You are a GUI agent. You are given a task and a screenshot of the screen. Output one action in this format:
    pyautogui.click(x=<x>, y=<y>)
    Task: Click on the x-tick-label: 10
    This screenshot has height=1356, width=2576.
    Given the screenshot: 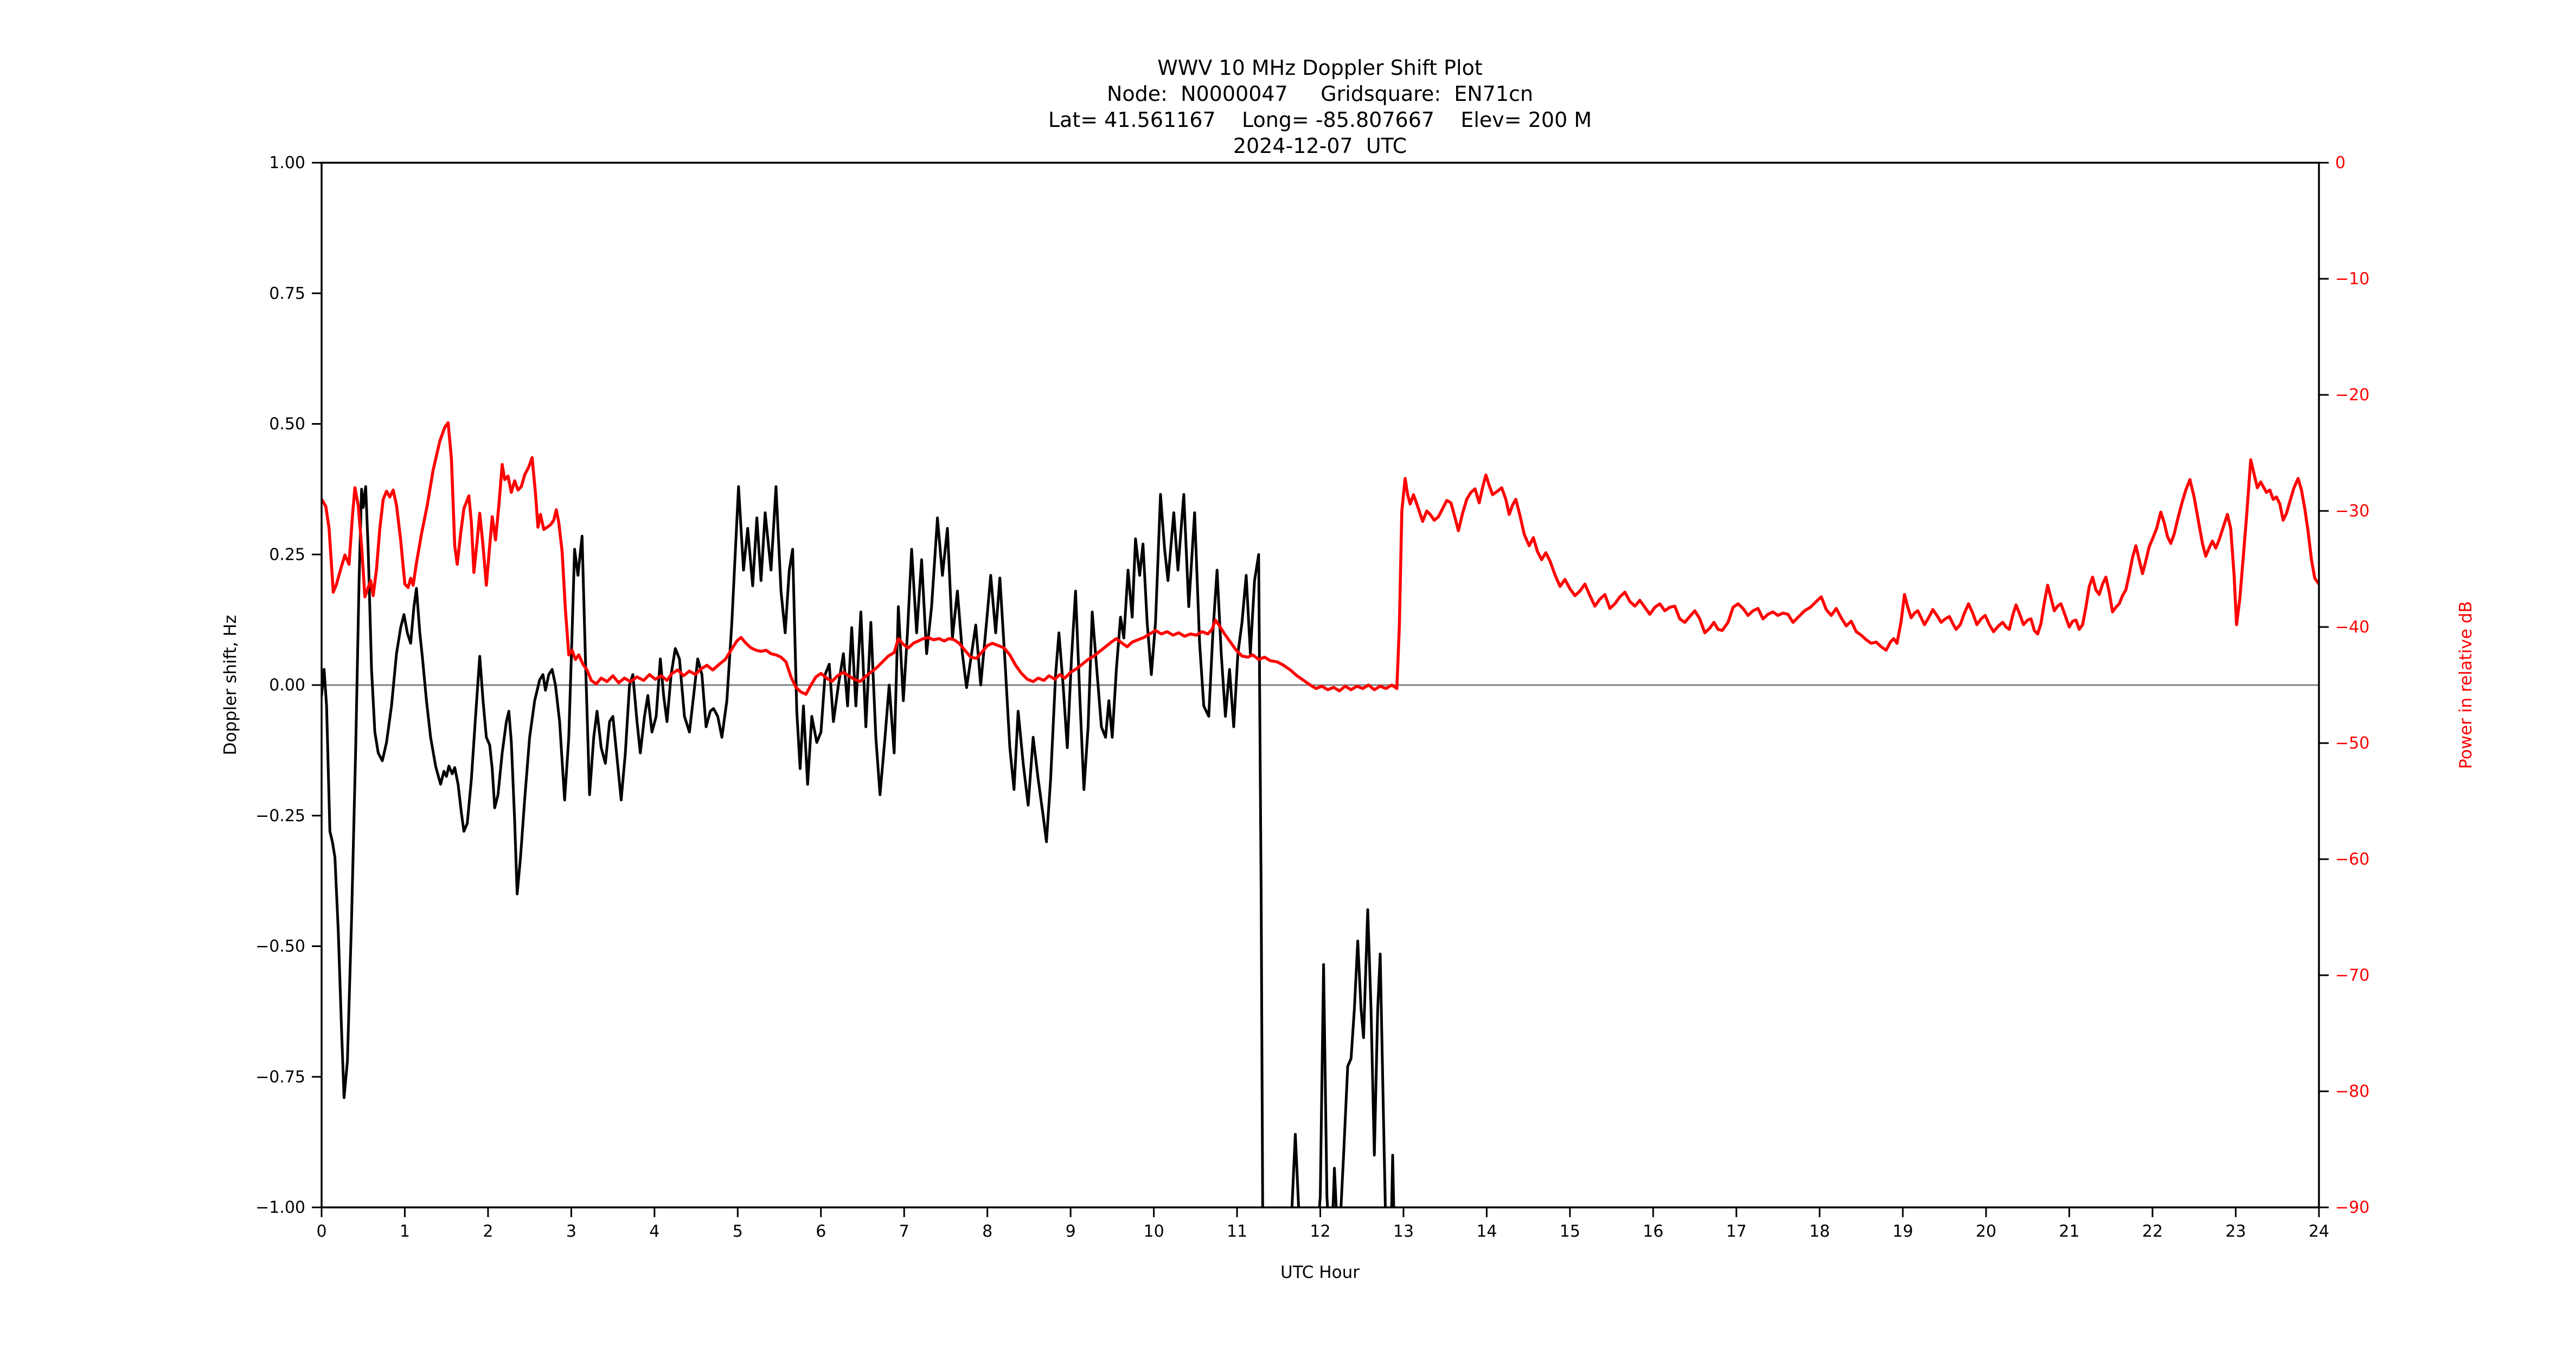 What is the action you would take?
    pyautogui.click(x=1153, y=1231)
    